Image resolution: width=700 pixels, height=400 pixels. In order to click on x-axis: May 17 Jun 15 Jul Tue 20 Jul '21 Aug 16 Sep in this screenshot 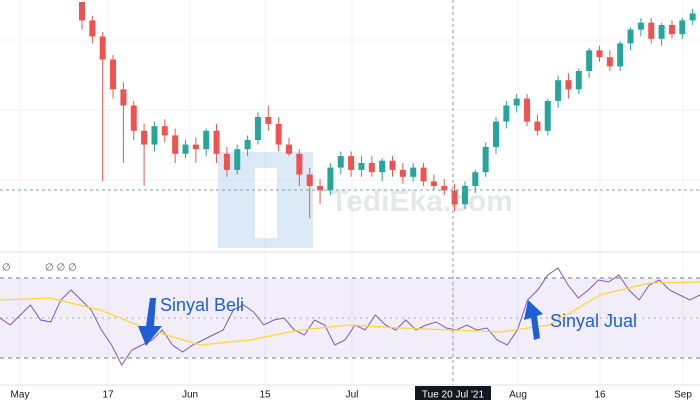, I will do `click(351, 393)`.